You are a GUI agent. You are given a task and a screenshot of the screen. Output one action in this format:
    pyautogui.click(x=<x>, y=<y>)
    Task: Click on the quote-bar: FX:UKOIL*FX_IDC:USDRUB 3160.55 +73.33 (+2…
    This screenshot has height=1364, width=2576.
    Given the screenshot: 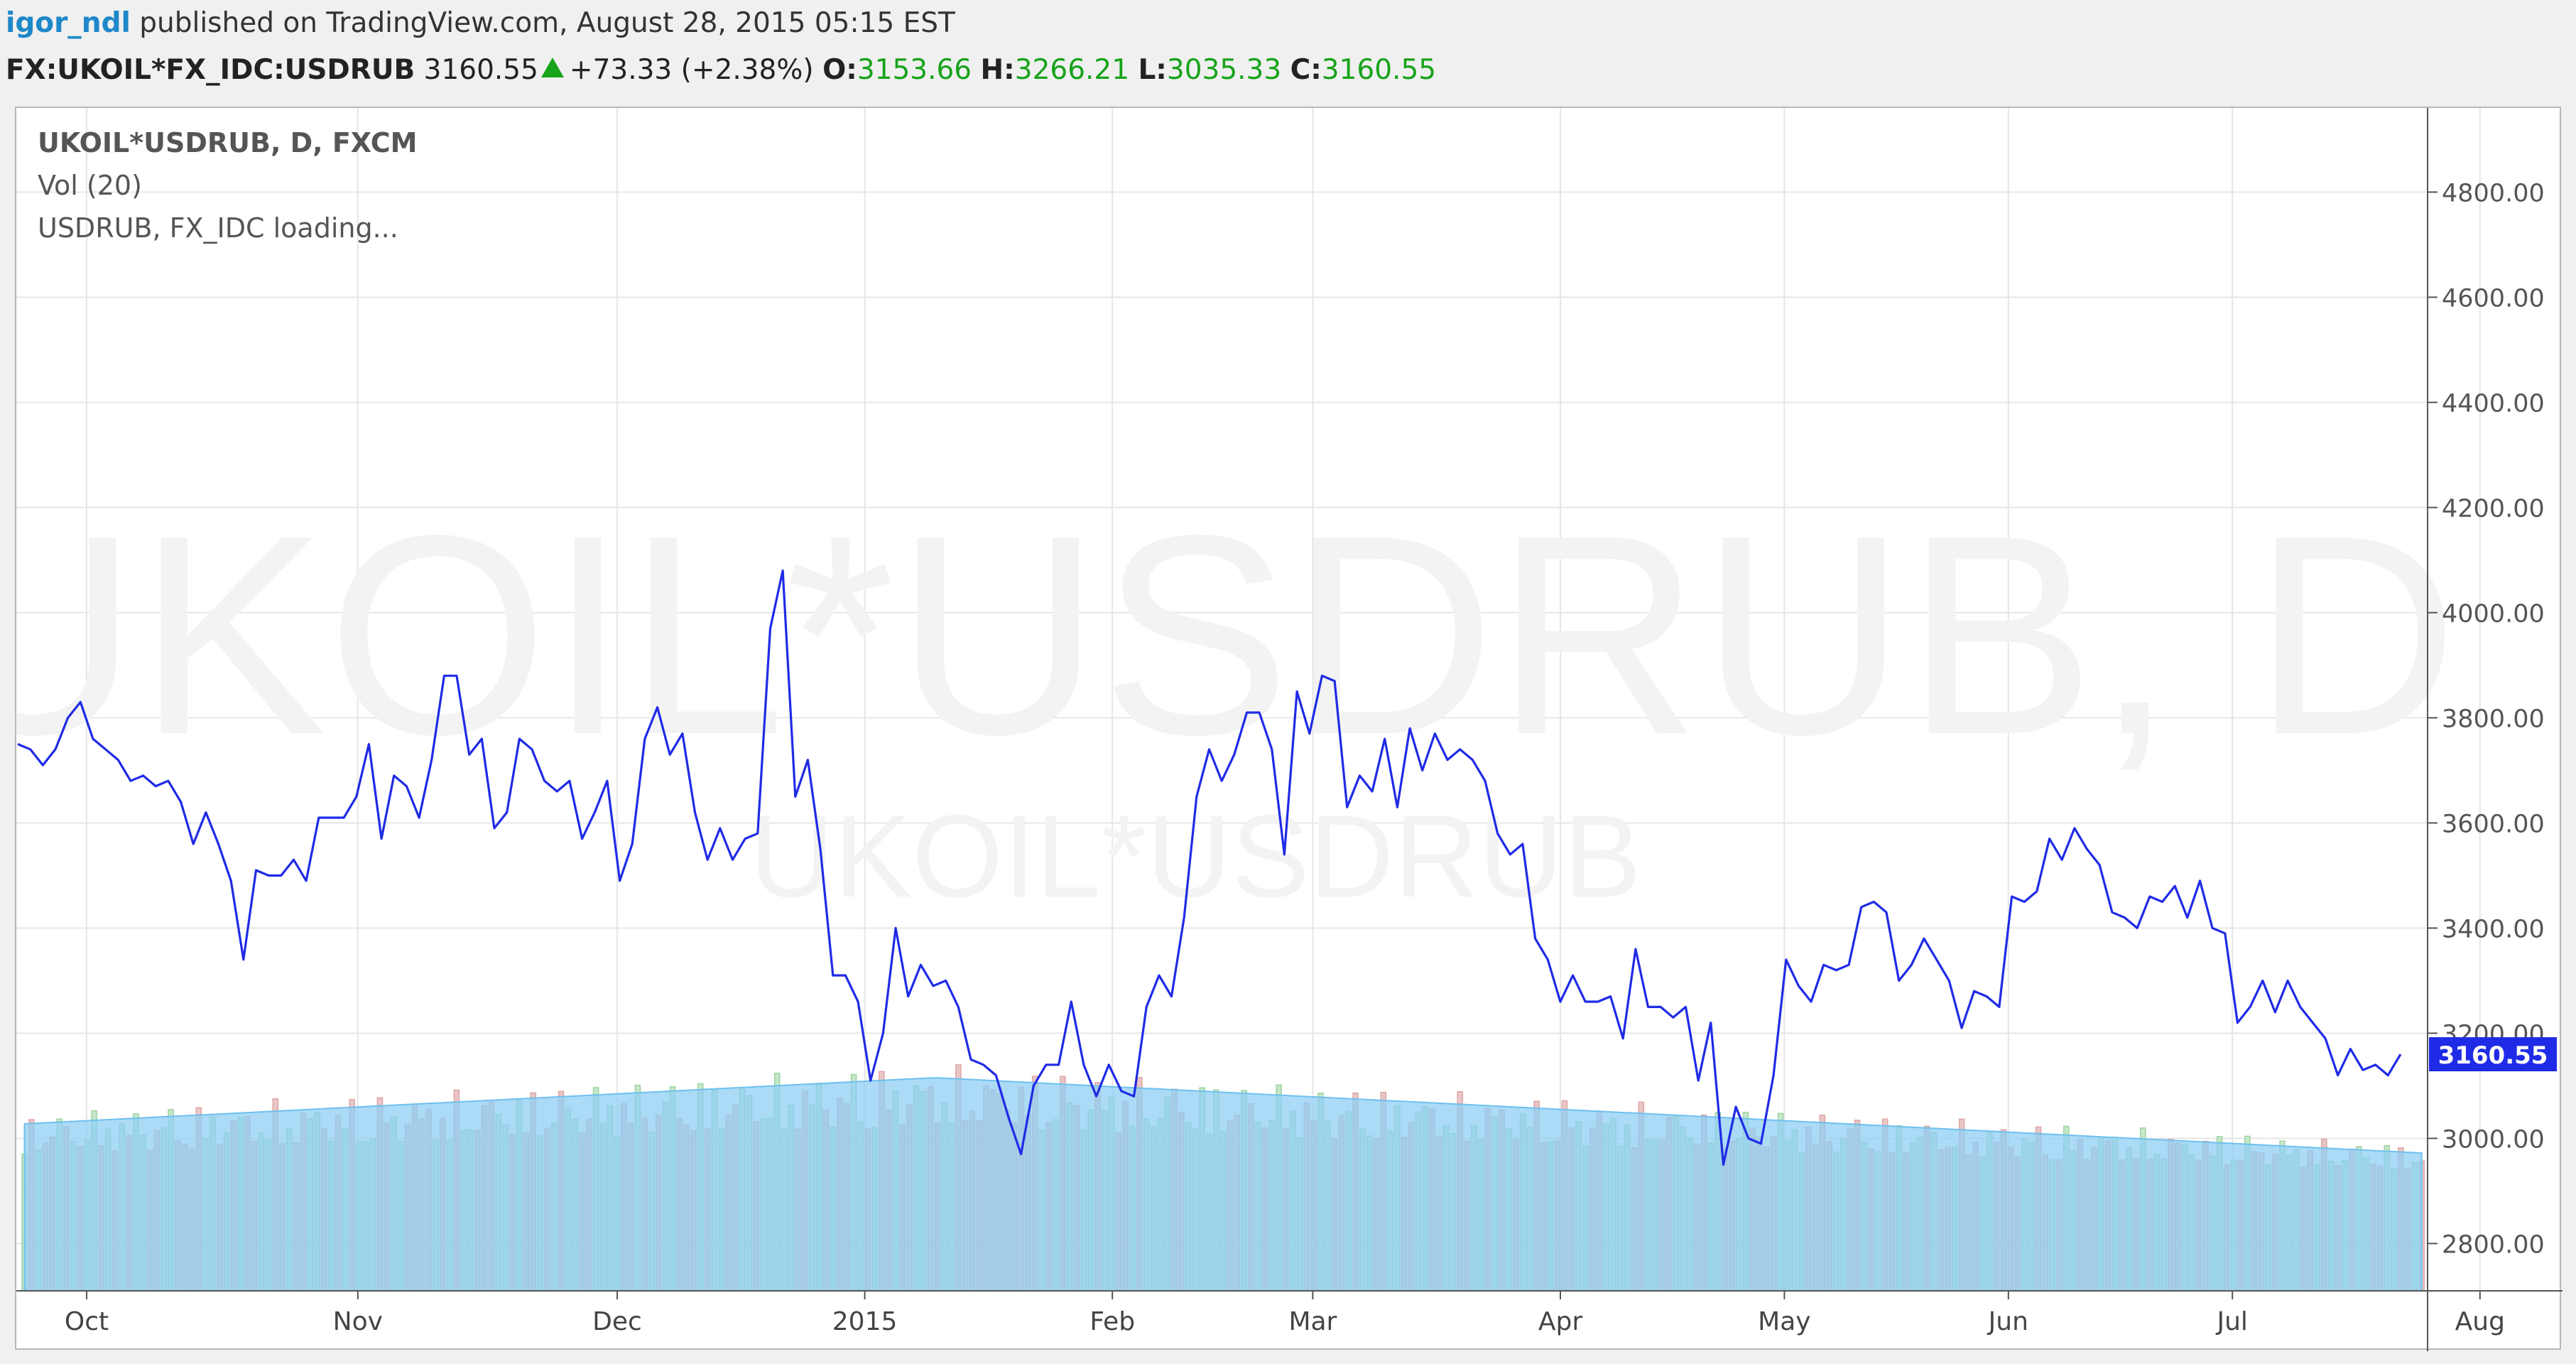 What is the action you would take?
    pyautogui.click(x=721, y=70)
    